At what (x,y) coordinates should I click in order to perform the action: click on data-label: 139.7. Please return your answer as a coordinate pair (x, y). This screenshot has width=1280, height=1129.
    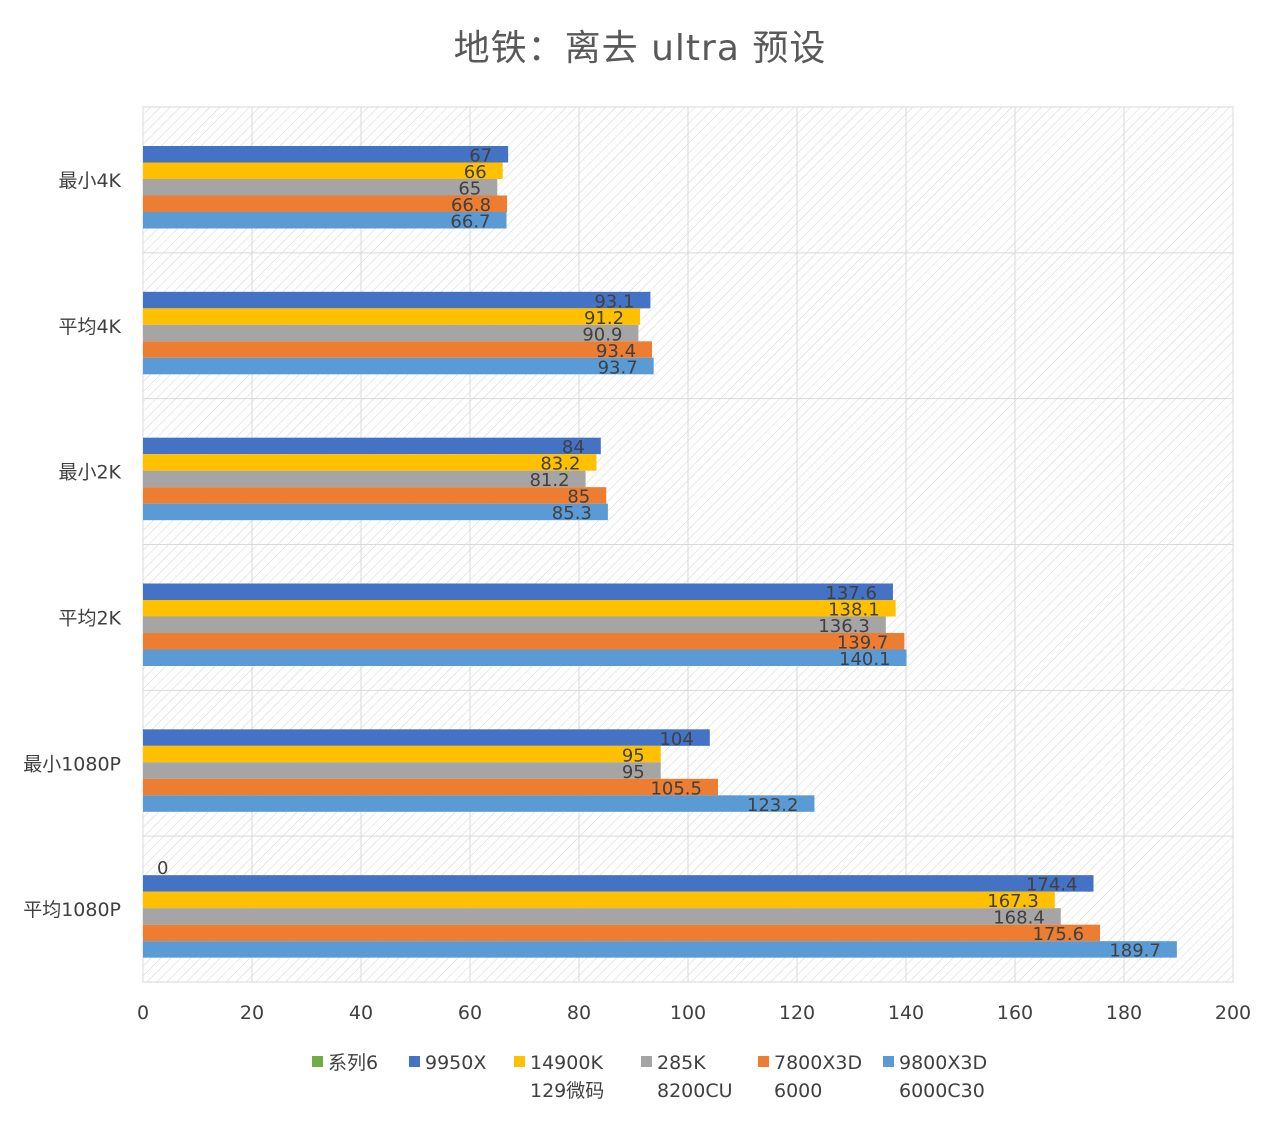
    Looking at the image, I should click on (863, 643).